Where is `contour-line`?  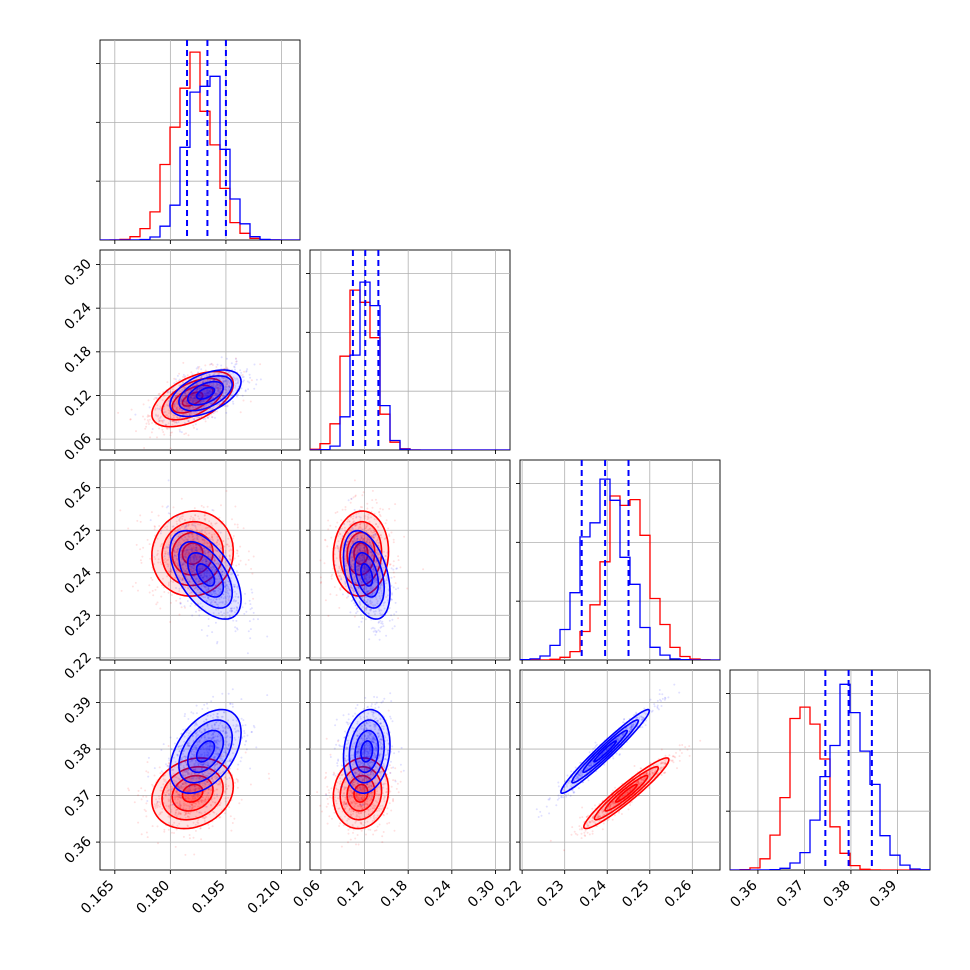
contour-line is located at coordinates (367, 574).